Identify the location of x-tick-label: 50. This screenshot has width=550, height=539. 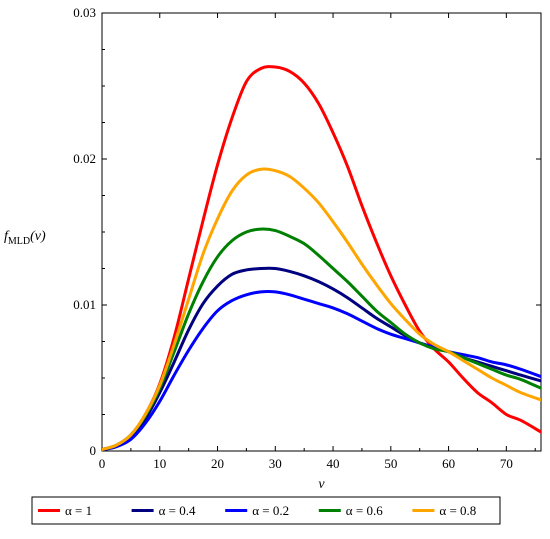
(390, 463).